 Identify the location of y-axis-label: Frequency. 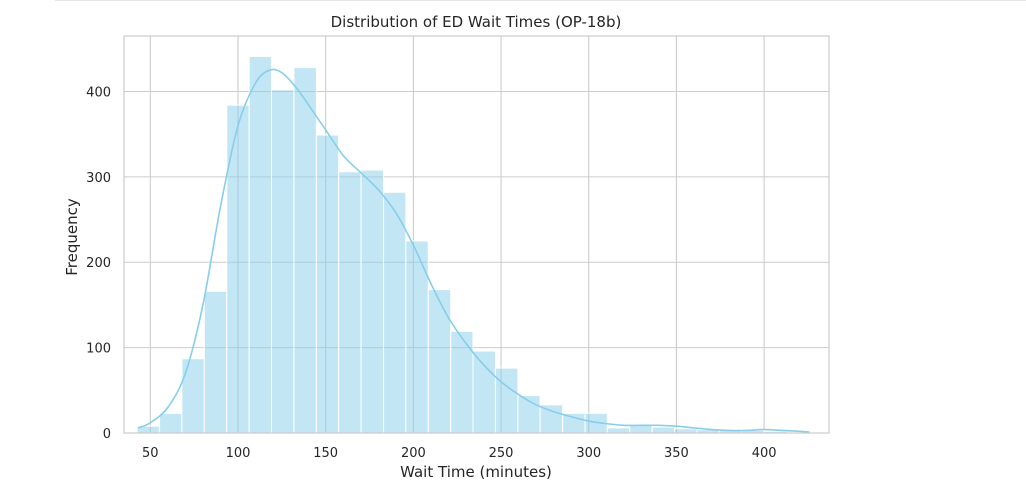
(72, 237).